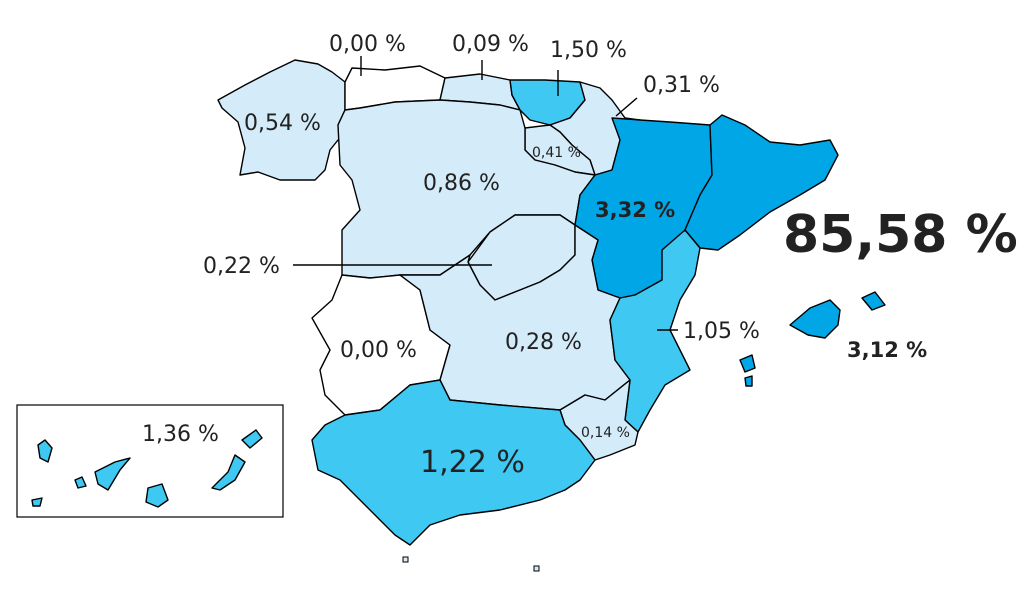 Image resolution: width=1024 pixels, height=599 pixels. What do you see at coordinates (655, 331) in the screenshot?
I see `region-valencia` at bounding box center [655, 331].